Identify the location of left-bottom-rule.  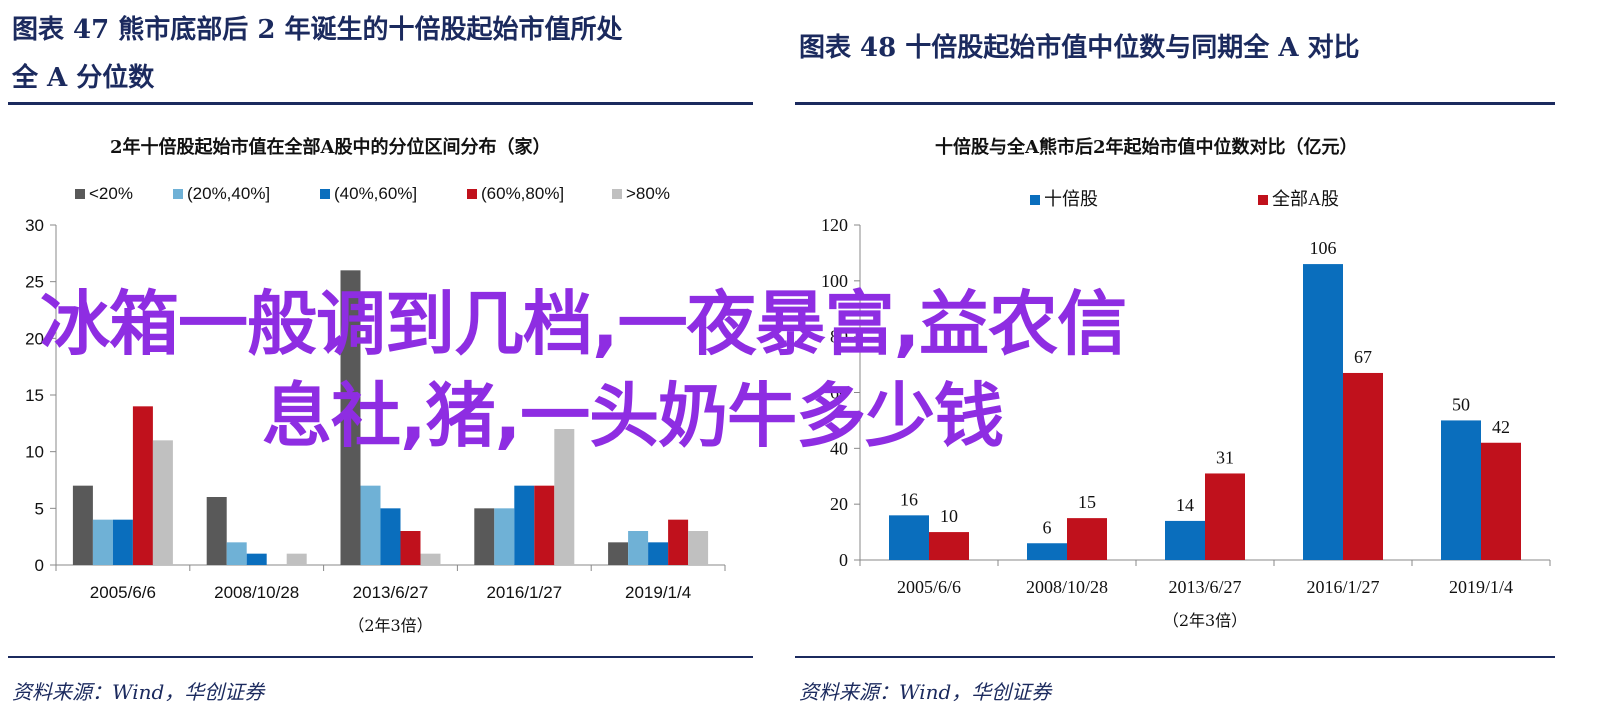
(380, 657).